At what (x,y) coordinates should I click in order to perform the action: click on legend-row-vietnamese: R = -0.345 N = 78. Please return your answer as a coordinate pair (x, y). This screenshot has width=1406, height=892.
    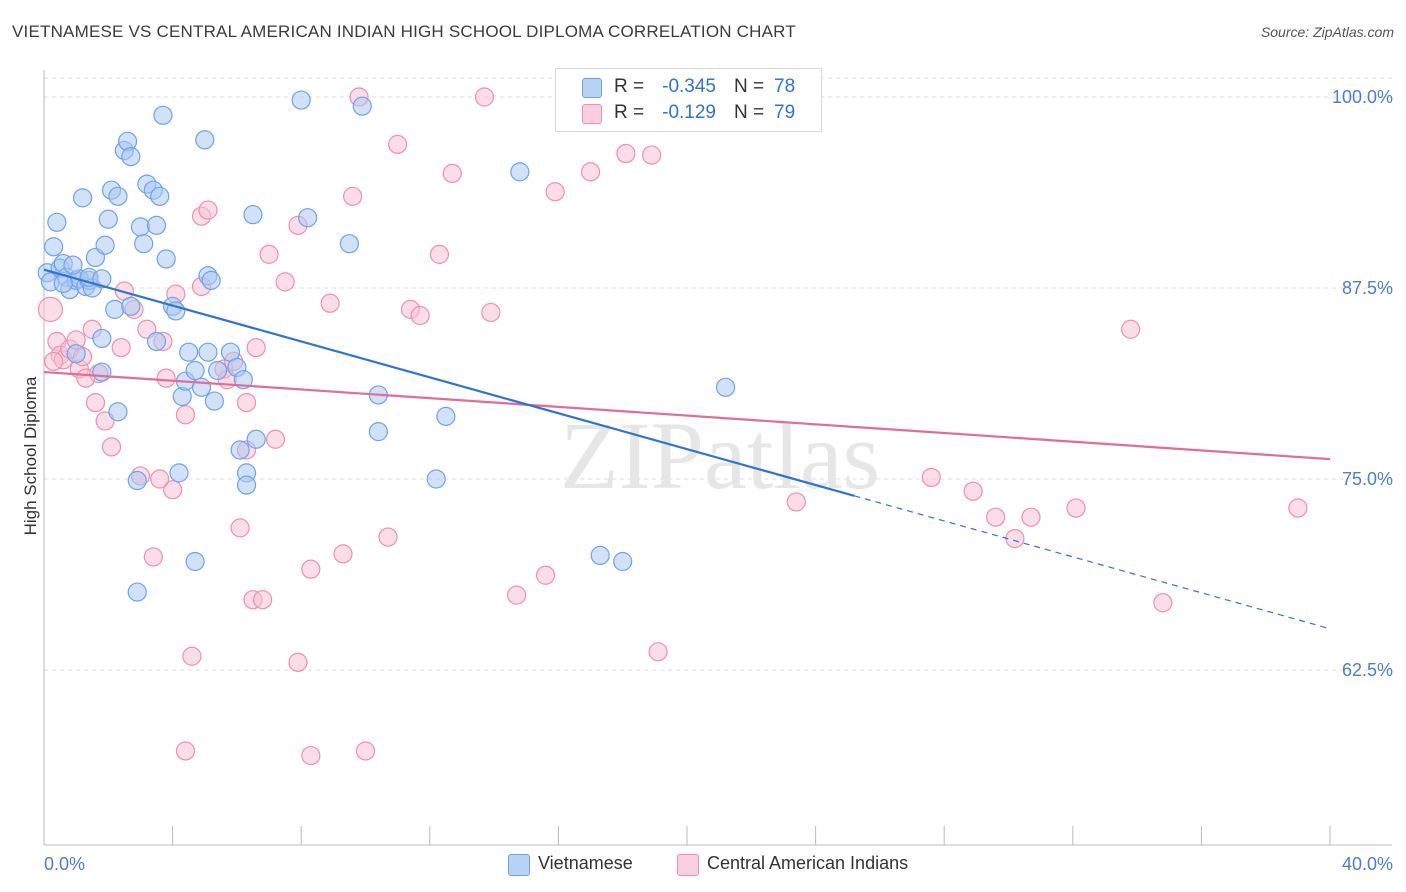
    Looking at the image, I should click on (688, 87).